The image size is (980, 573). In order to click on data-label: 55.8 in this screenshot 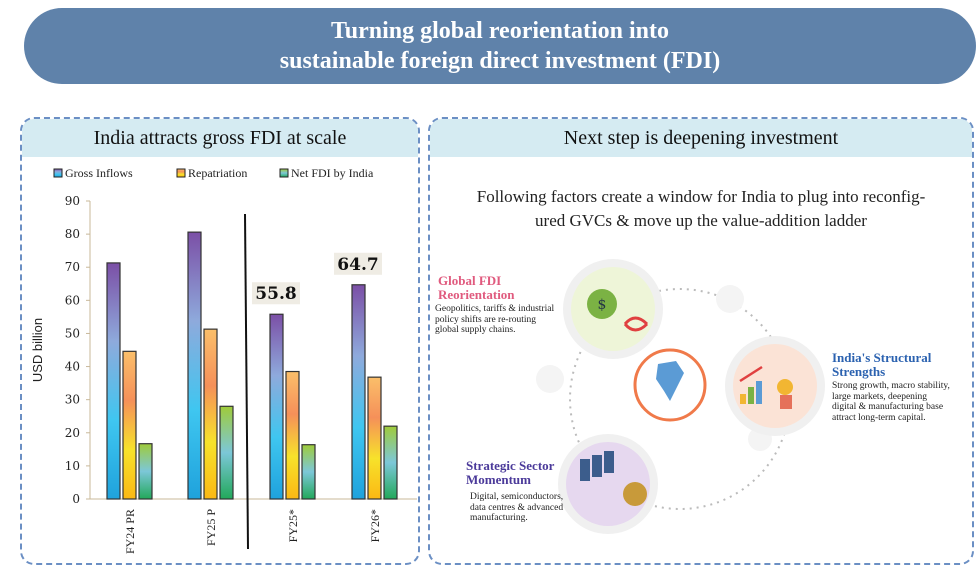, I will do `click(275, 294)`.